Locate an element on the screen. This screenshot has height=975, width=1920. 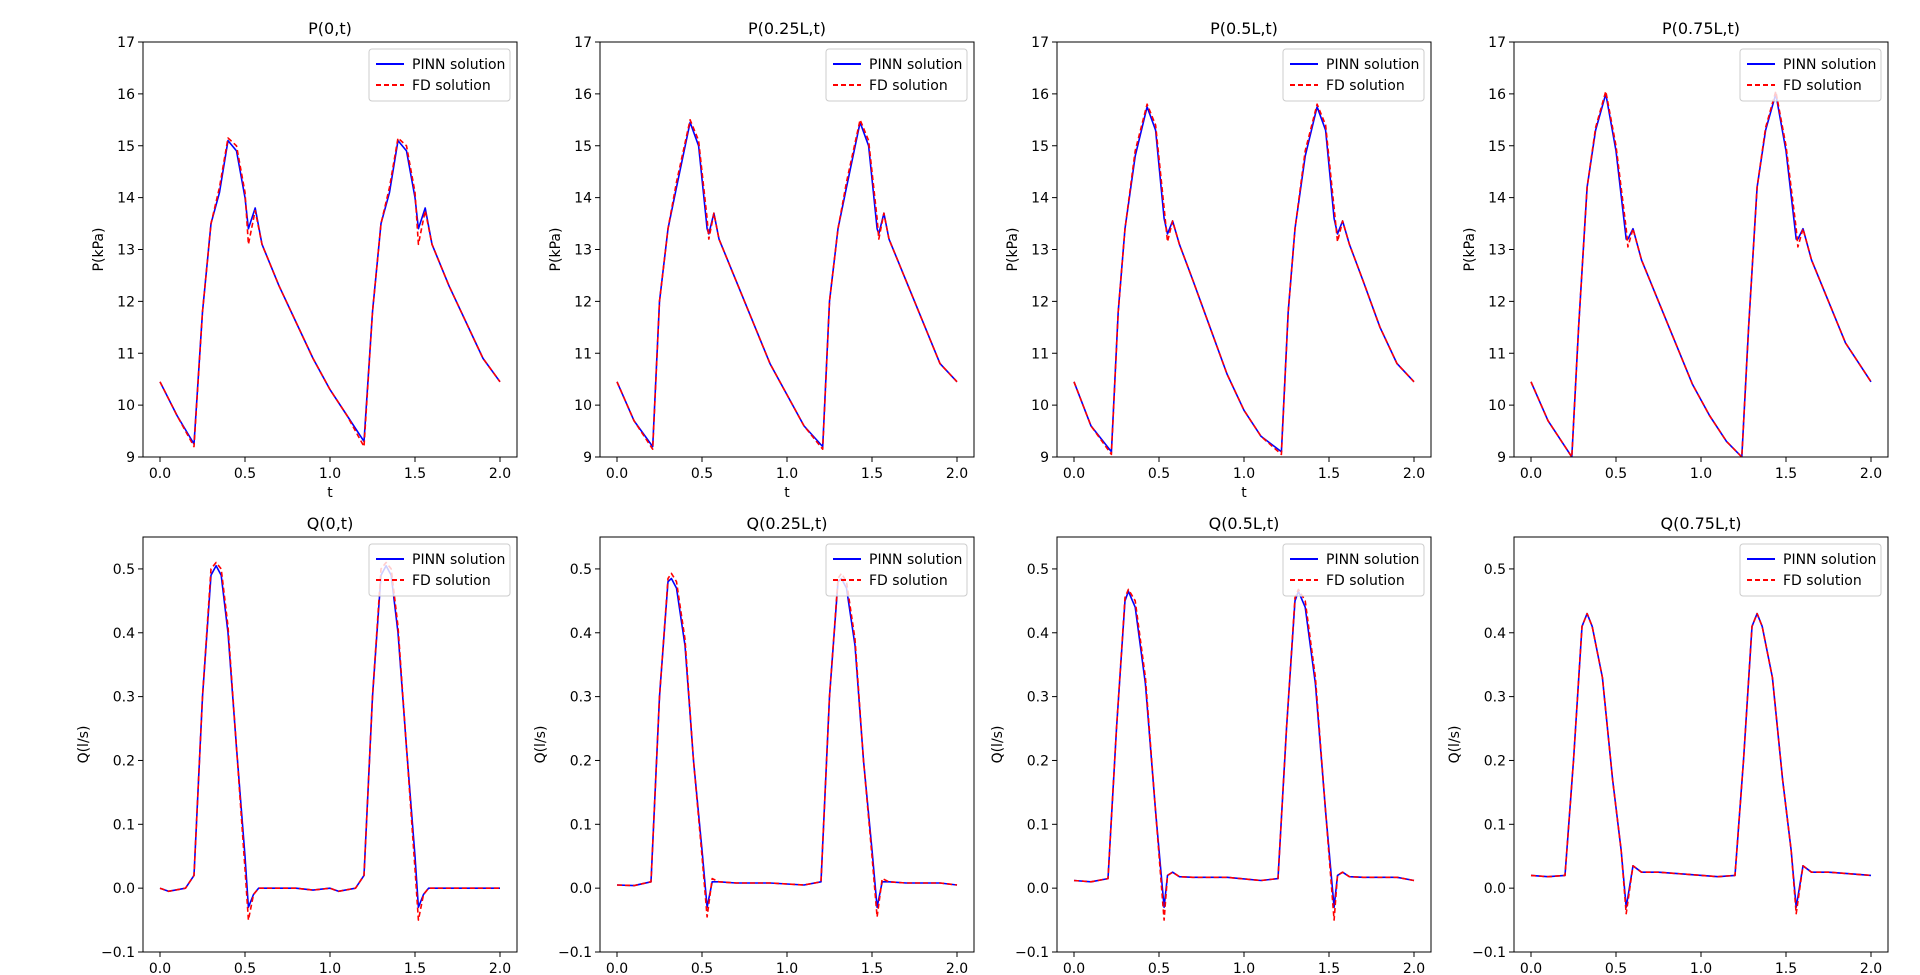
y-tick-label: 12 is located at coordinates (1040, 302).